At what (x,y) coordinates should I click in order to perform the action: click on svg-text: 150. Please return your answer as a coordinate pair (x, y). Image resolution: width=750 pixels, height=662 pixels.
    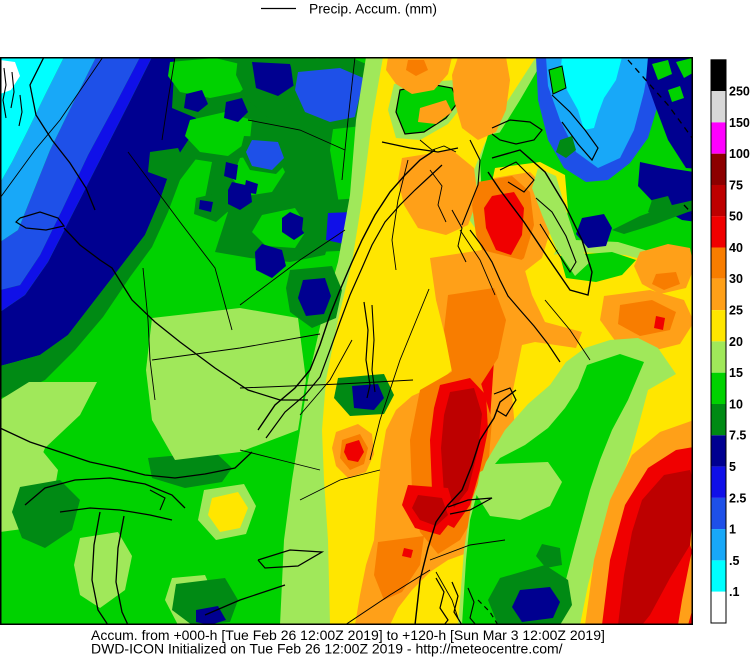
    Looking at the image, I should click on (739, 123).